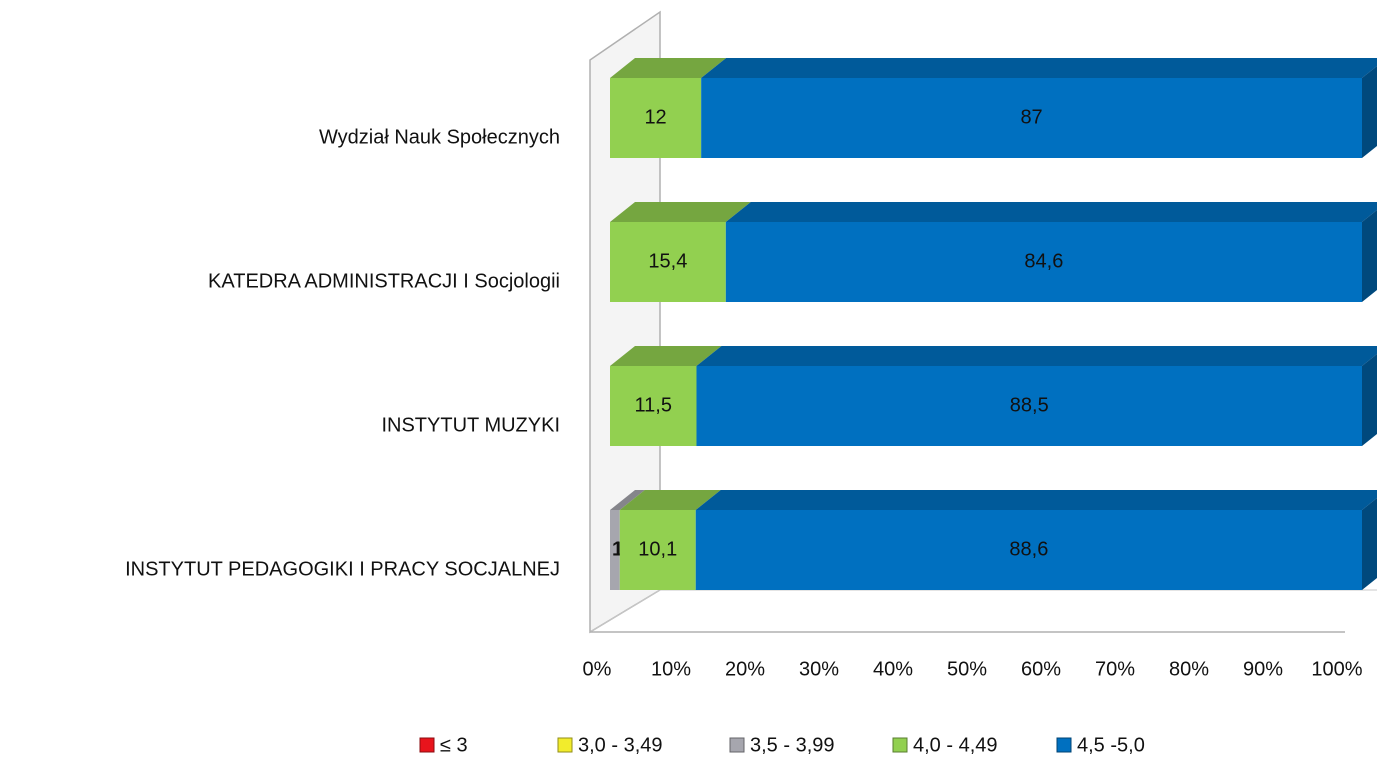 This screenshot has width=1377, height=772. I want to click on data-label: 88,5, so click(1029, 405).